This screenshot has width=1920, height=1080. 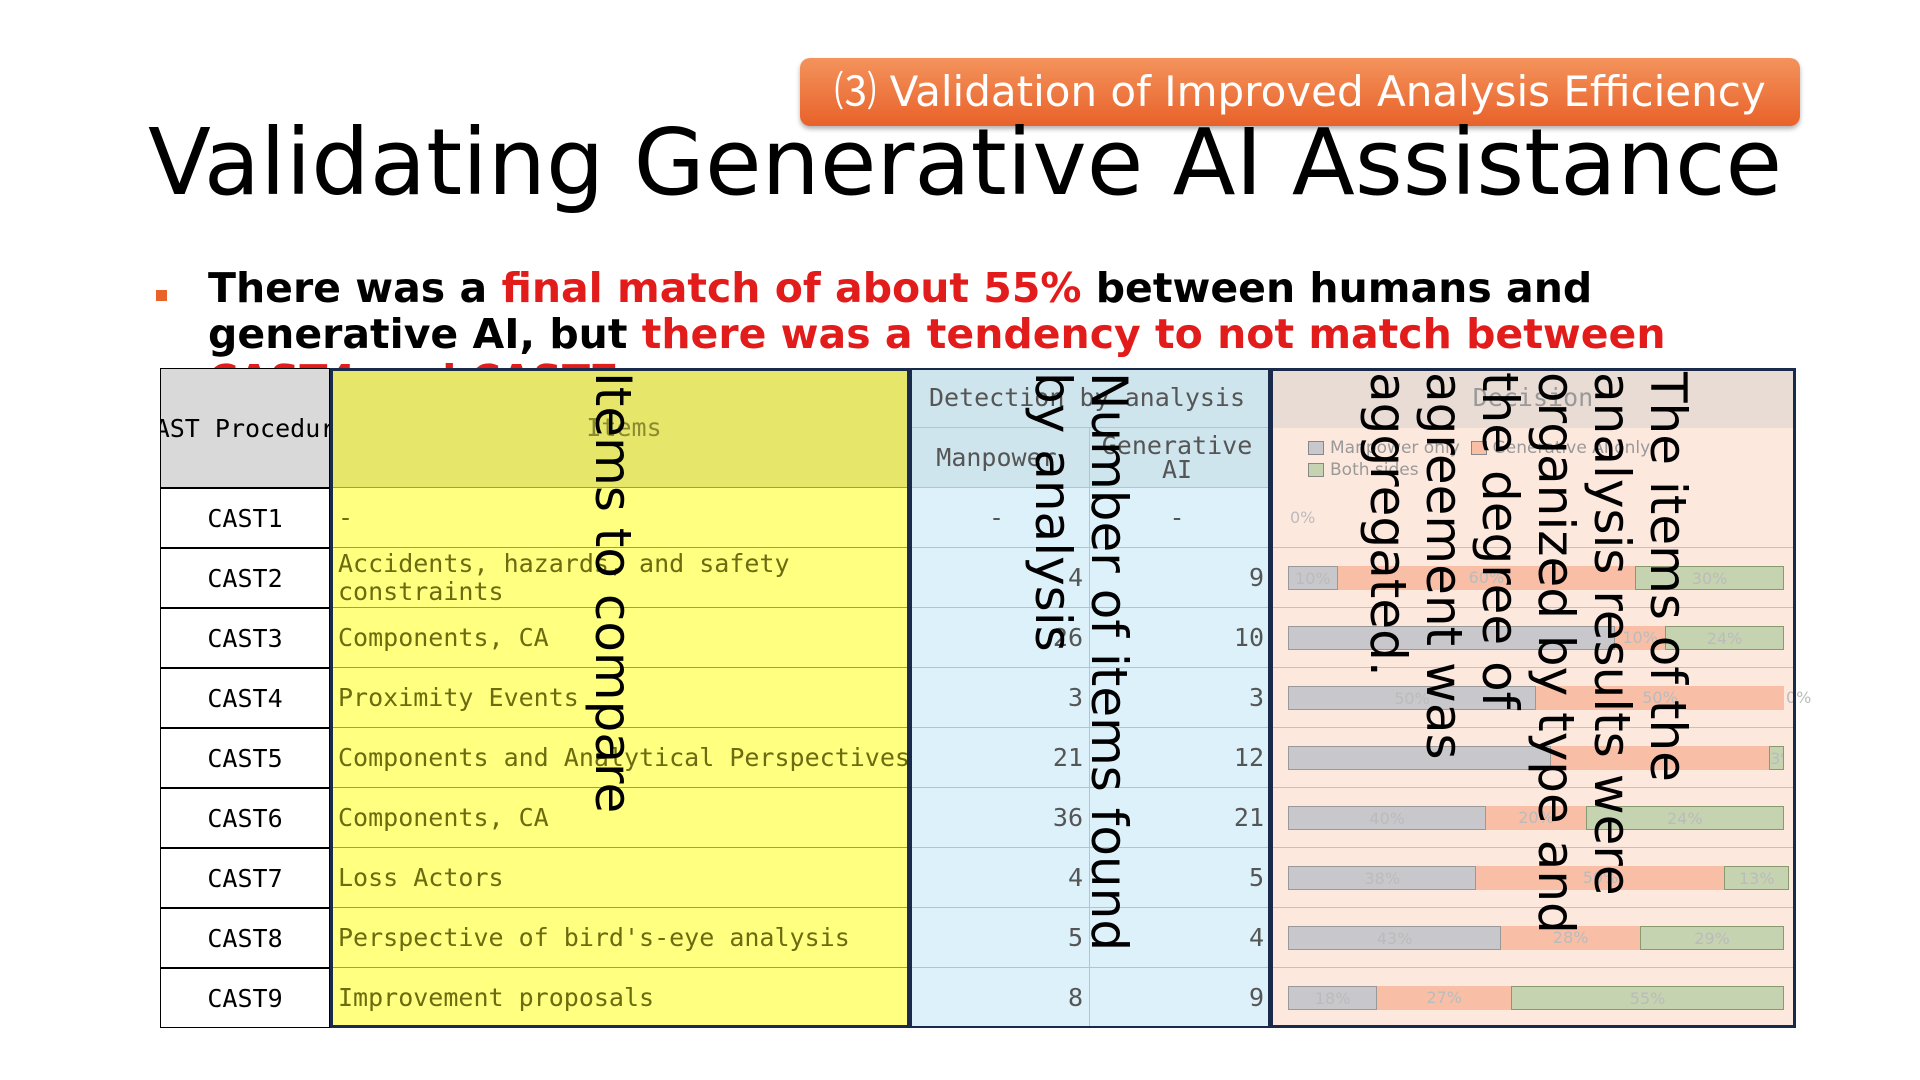 What do you see at coordinates (1000, 638) in the screenshot?
I see `manpower-count: 26` at bounding box center [1000, 638].